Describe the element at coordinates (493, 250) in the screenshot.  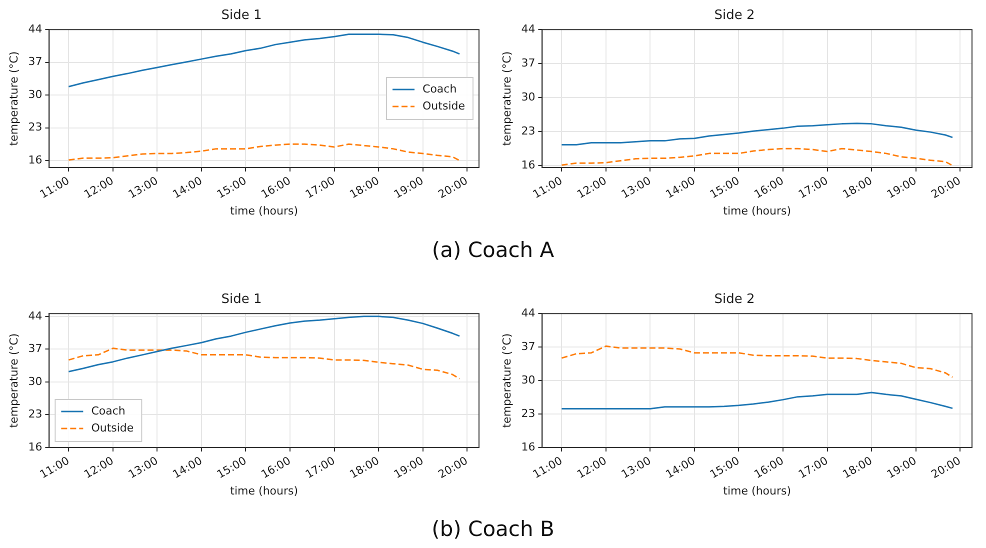
I see `text: (a) Coach A` at that location.